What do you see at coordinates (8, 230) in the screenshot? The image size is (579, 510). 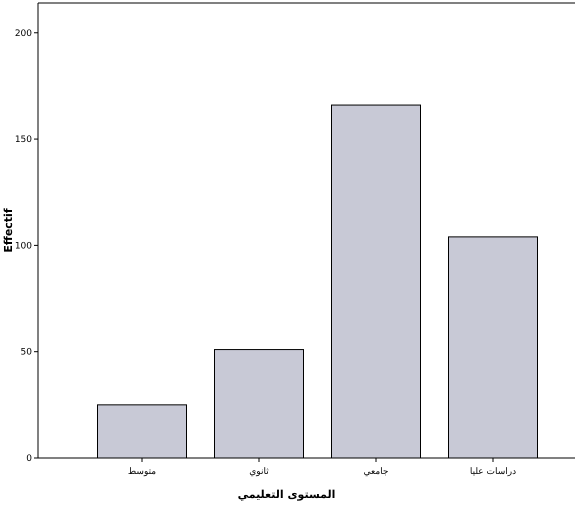 I see `y-axis-title: Effectif` at bounding box center [8, 230].